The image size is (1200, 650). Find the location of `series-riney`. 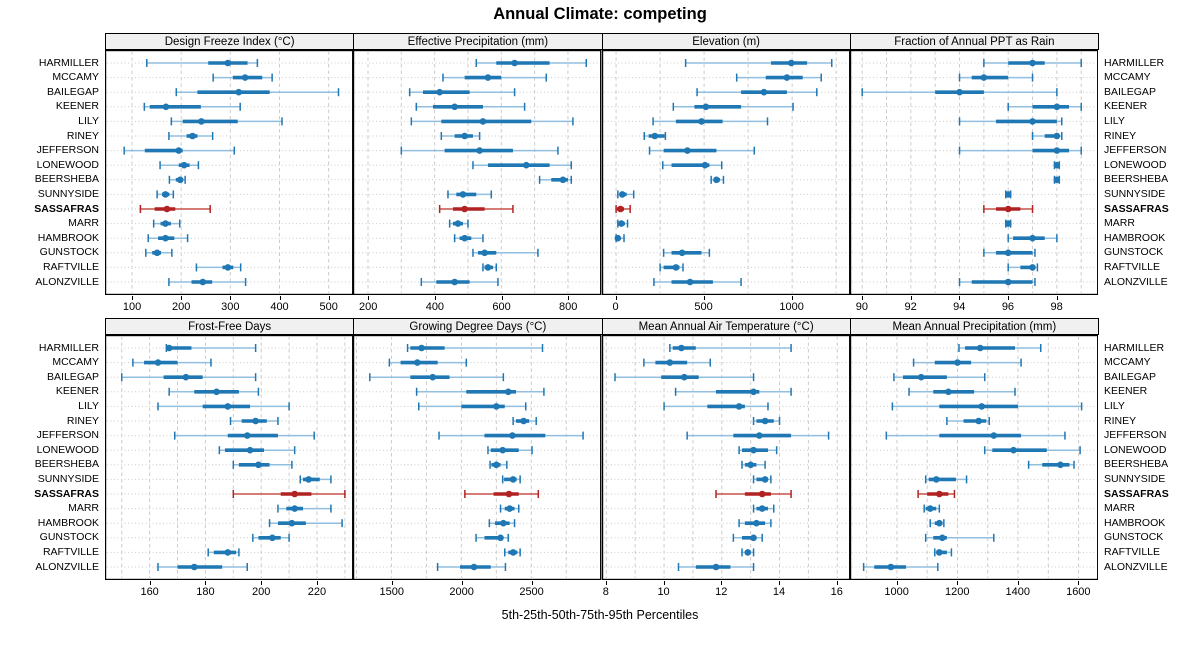

series-riney is located at coordinates (1047, 136).